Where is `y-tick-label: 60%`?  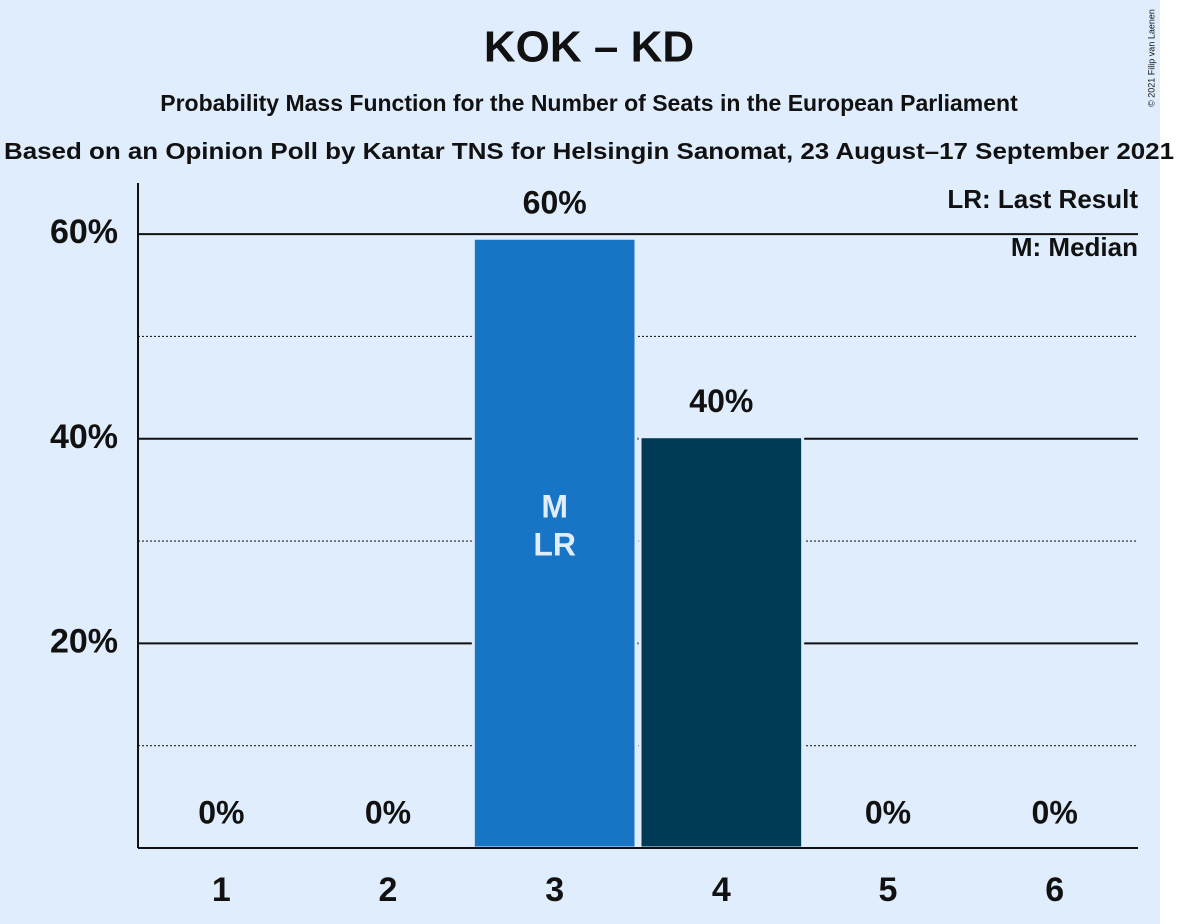 y-tick-label: 60% is located at coordinates (84, 232).